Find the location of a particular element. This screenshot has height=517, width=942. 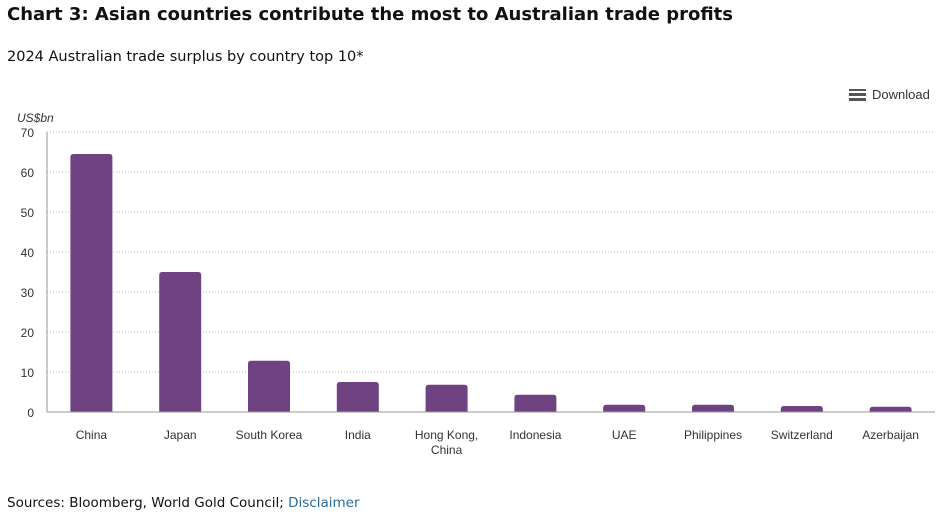

x-tick-label: UAE is located at coordinates (624, 435).